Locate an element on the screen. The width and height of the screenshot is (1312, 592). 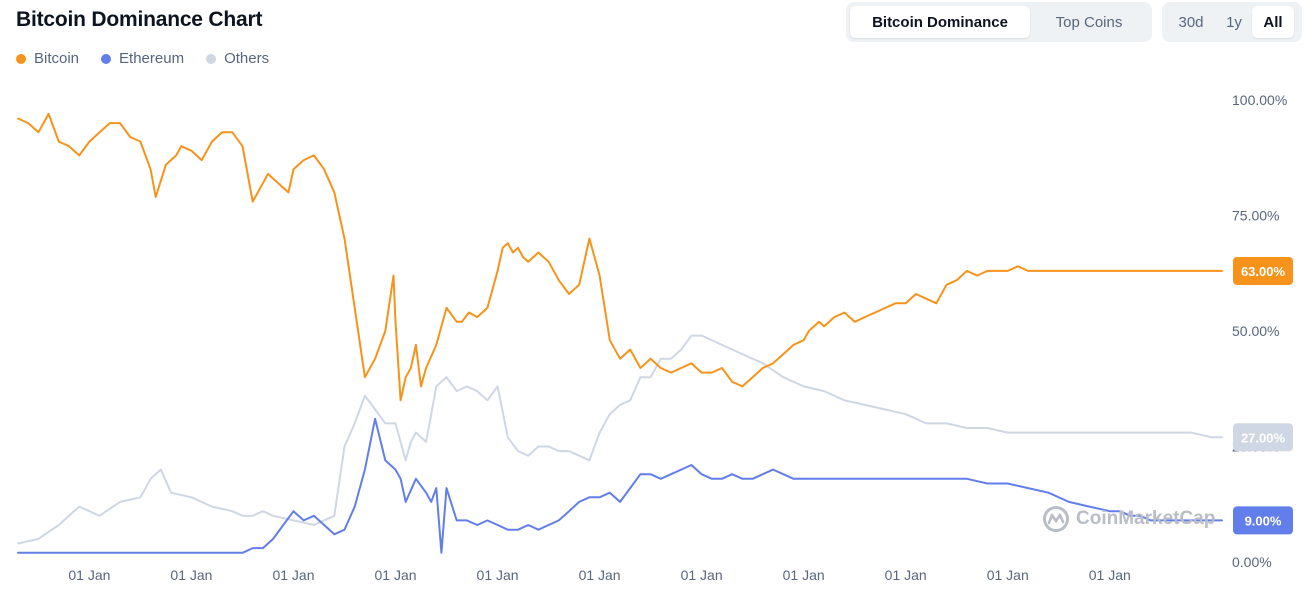
range-1y: 1y is located at coordinates (1234, 22).